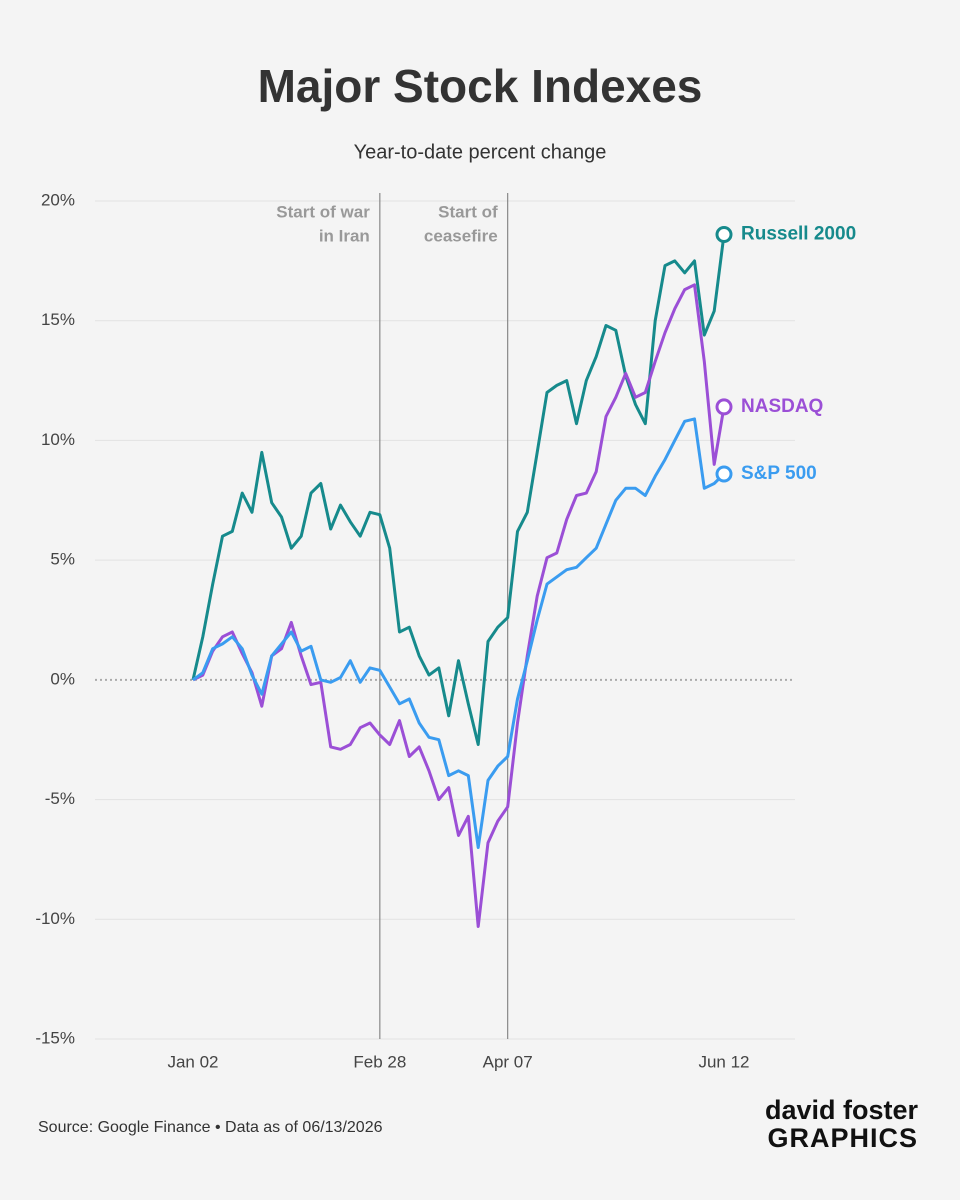 Image resolution: width=960 pixels, height=1200 pixels. What do you see at coordinates (60, 798) in the screenshot?
I see `y-tick-label: -5%` at bounding box center [60, 798].